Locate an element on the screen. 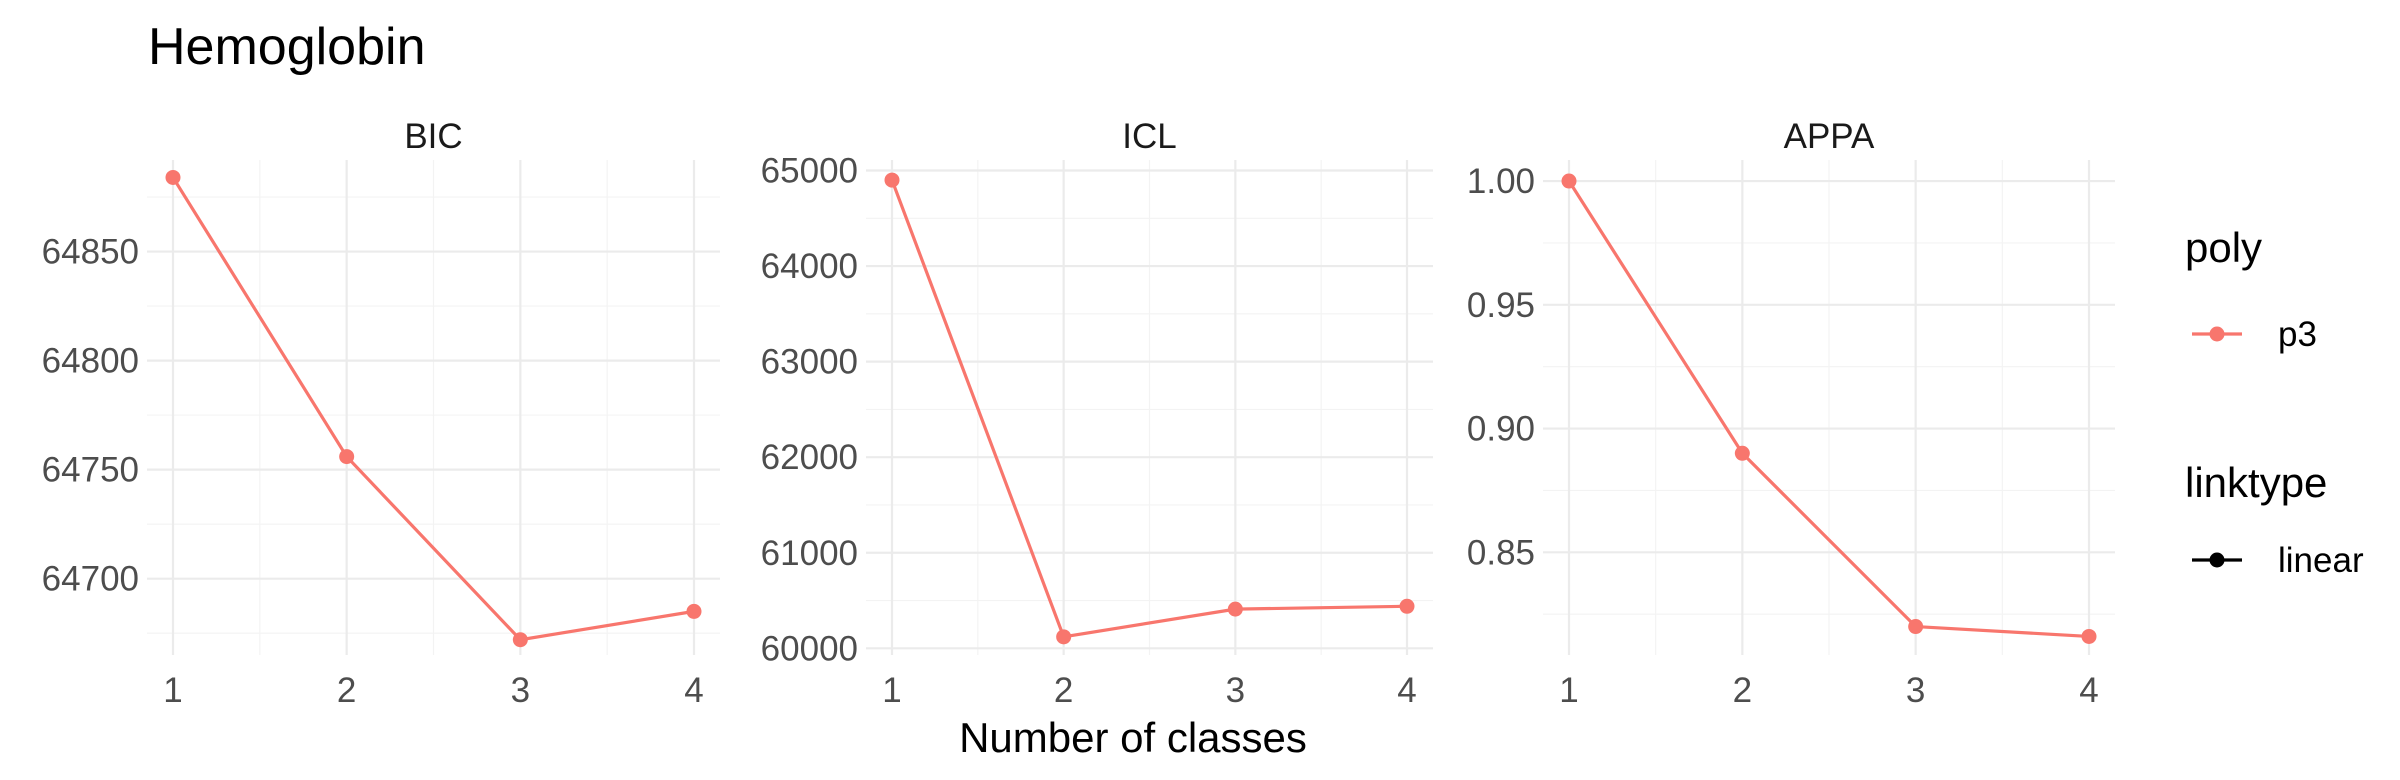 The image size is (2400, 780). legend-title: linktype is located at coordinates (2256, 482).